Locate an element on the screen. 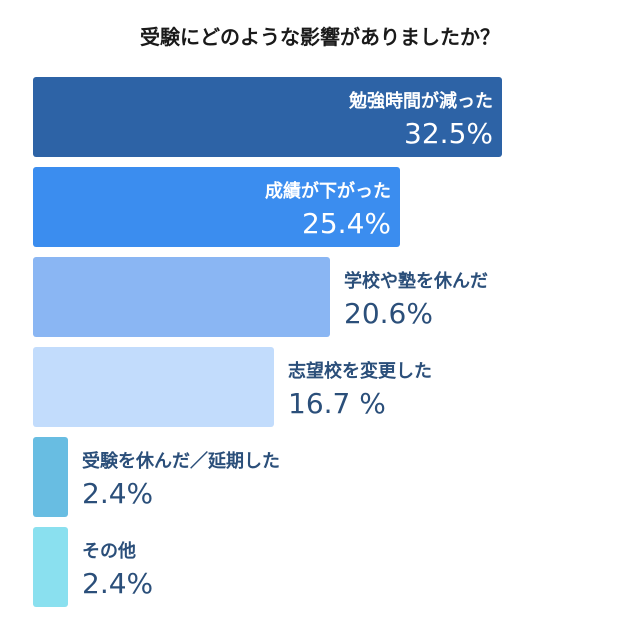 Image resolution: width=640 pixels, height=640 pixels. category-label: 志望校を変更した is located at coordinates (360, 371).